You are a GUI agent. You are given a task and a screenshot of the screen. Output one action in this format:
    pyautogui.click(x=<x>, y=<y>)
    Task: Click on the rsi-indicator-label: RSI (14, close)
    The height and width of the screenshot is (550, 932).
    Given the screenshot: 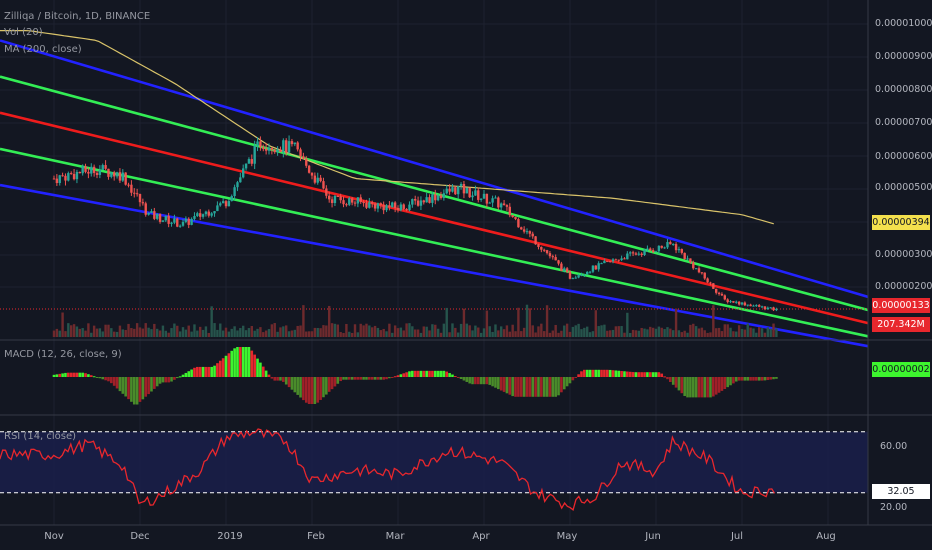 What is the action you would take?
    pyautogui.click(x=40, y=436)
    